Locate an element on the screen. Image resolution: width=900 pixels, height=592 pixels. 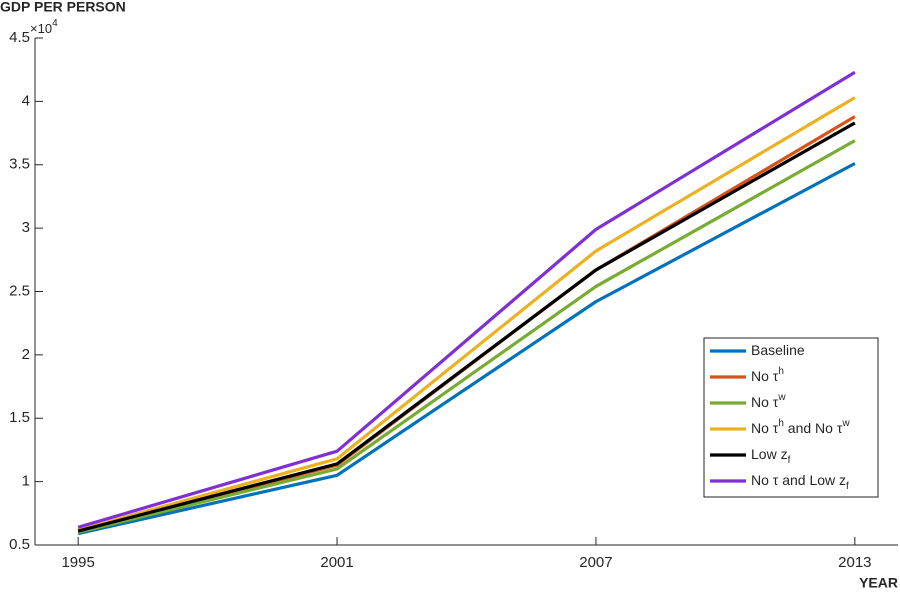
y-multiplier: ×10⁴ is located at coordinates (44, 27).